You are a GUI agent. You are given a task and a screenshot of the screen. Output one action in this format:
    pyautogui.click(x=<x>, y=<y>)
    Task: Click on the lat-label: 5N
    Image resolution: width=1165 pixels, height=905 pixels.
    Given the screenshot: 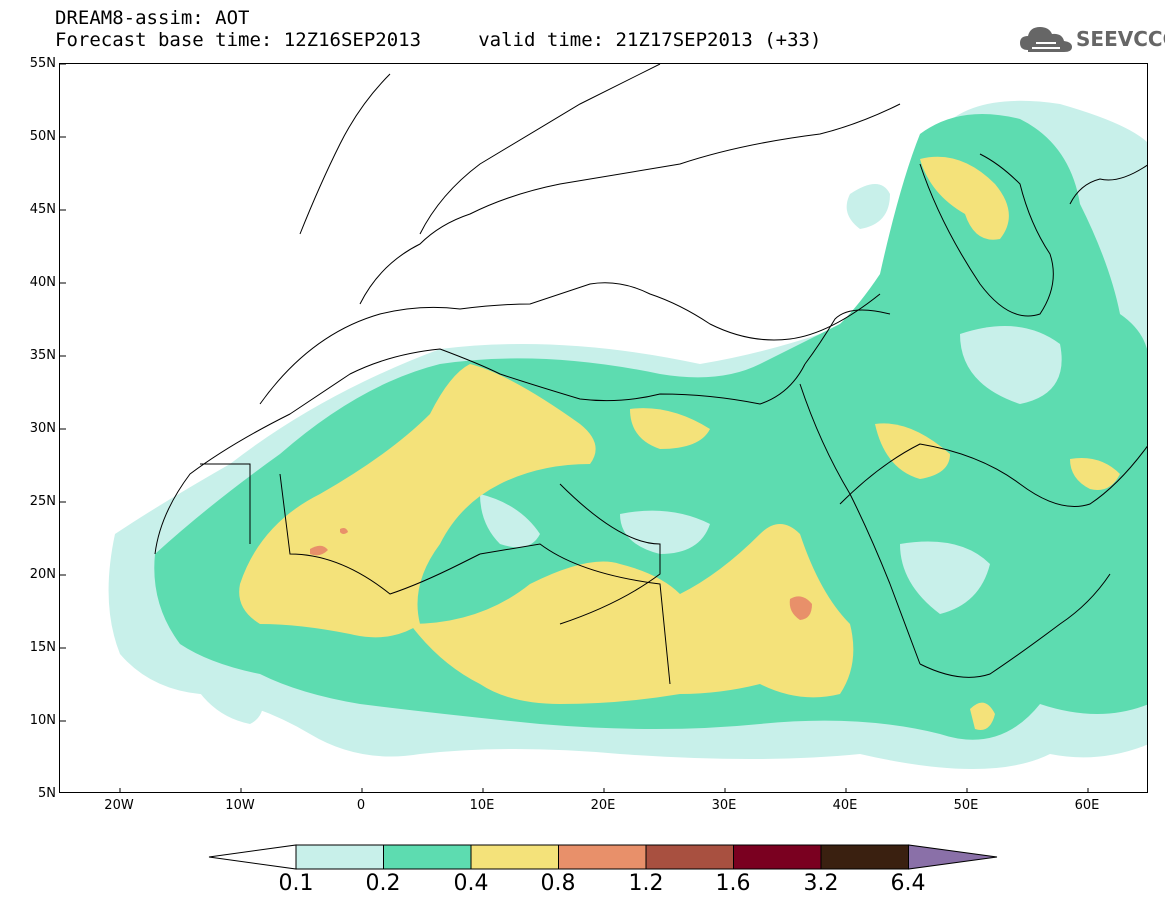 What is the action you would take?
    pyautogui.click(x=47, y=793)
    